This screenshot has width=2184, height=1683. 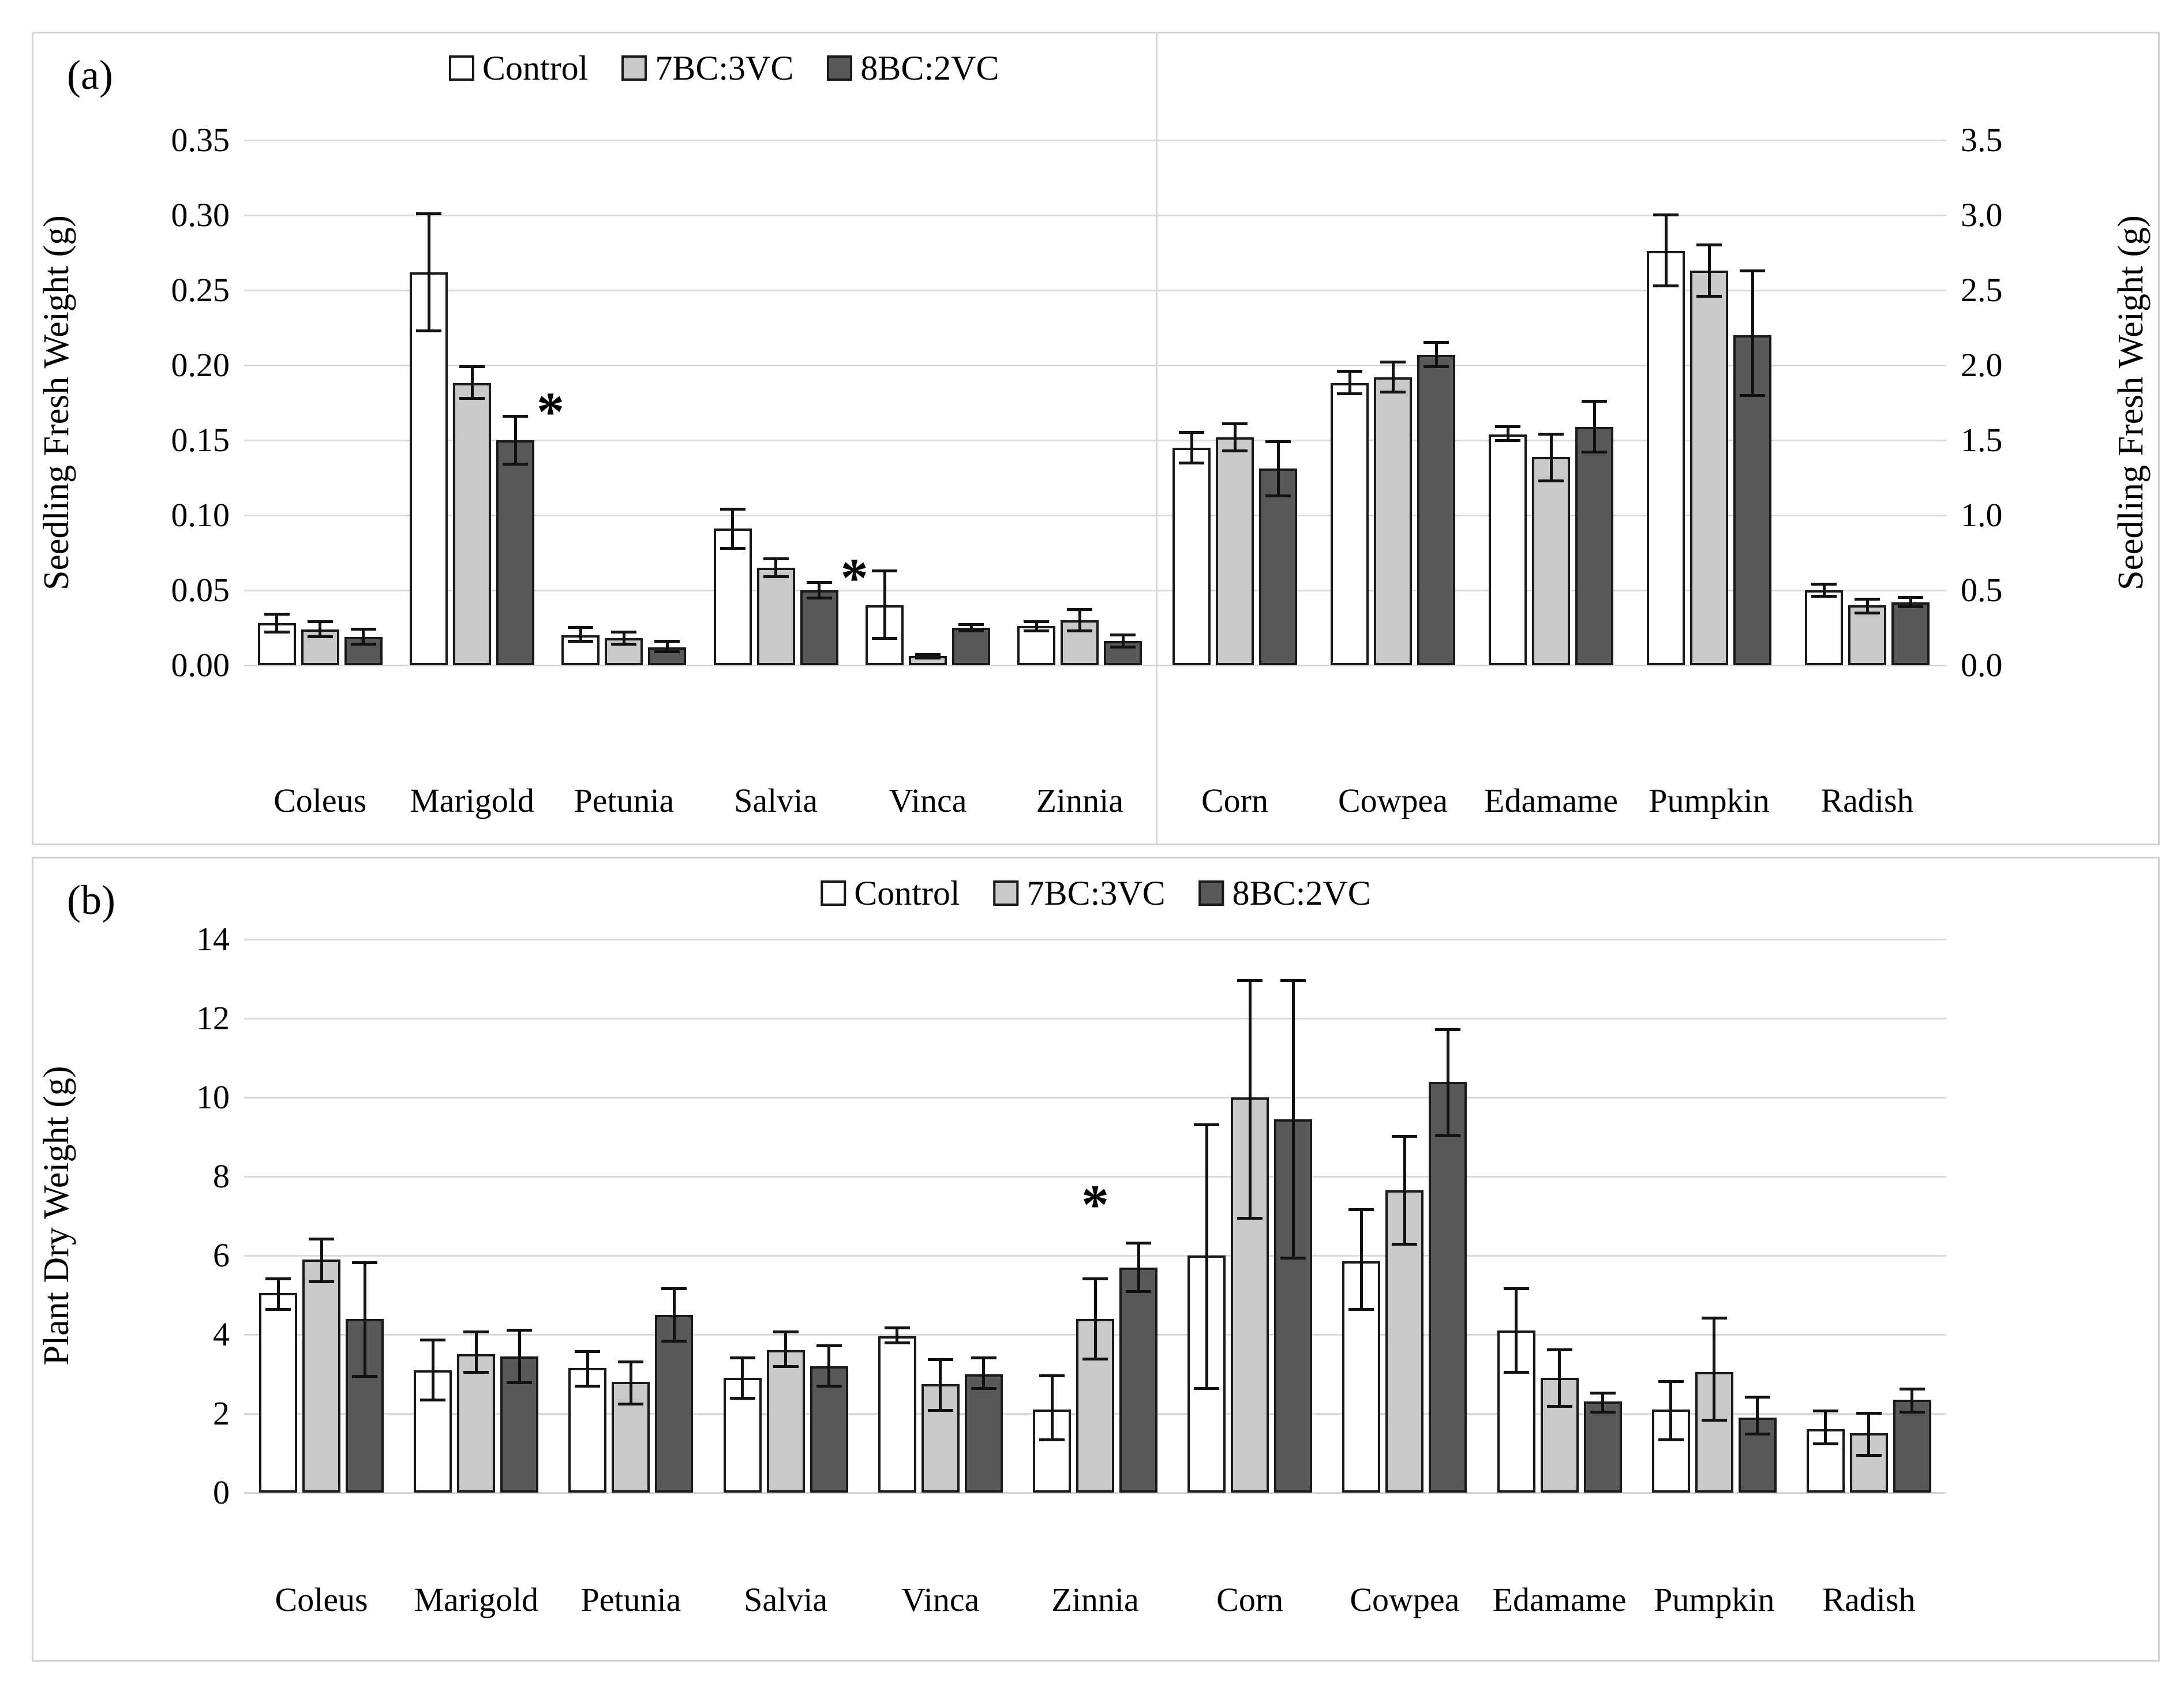 I want to click on x-category-label: Radish, so click(x=1869, y=1599).